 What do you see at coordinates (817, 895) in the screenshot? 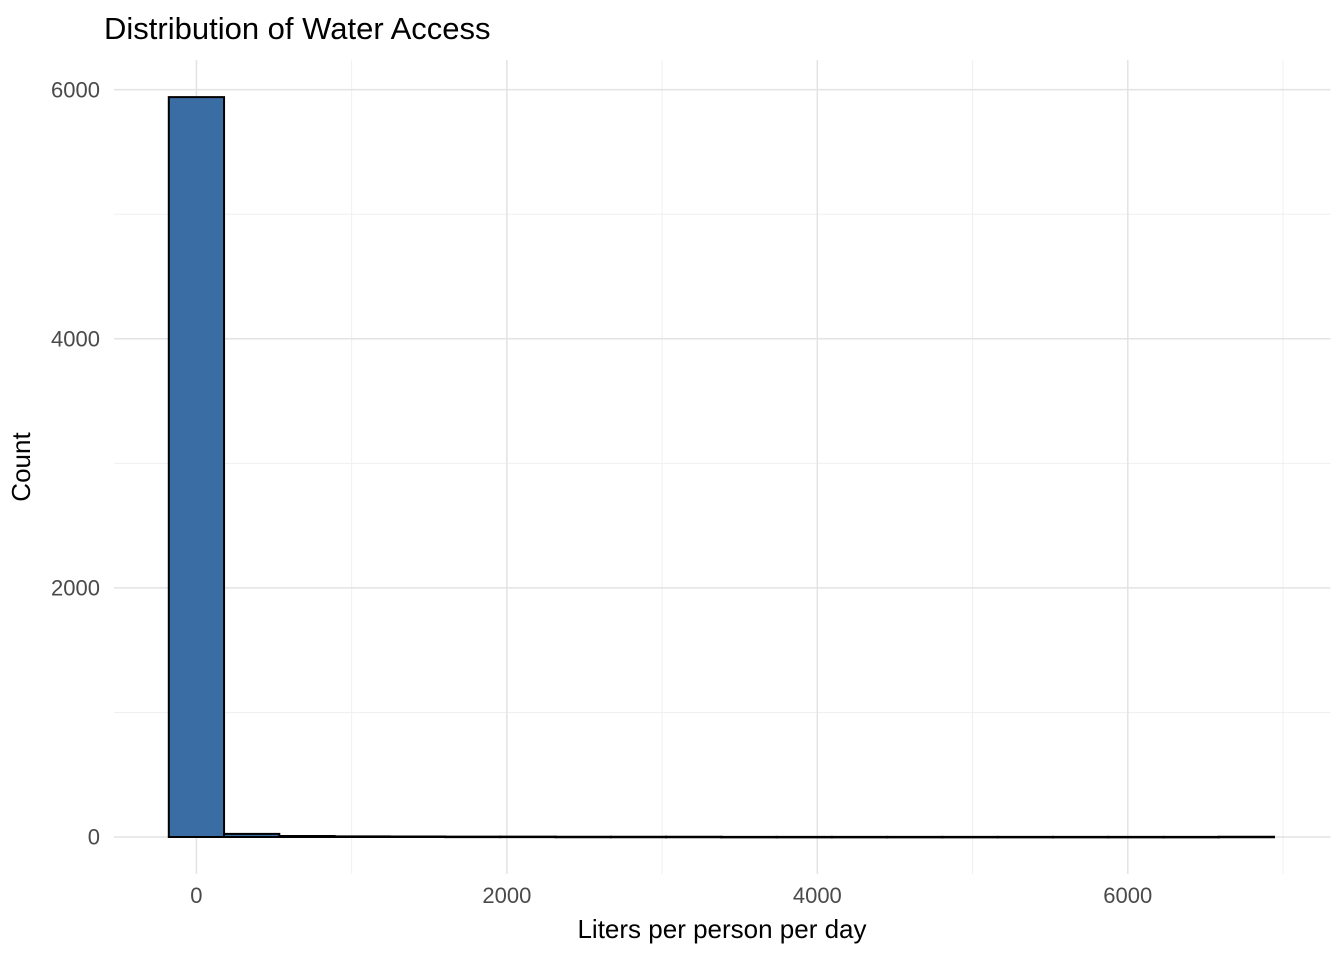
I see `x-tick-label: 4000` at bounding box center [817, 895].